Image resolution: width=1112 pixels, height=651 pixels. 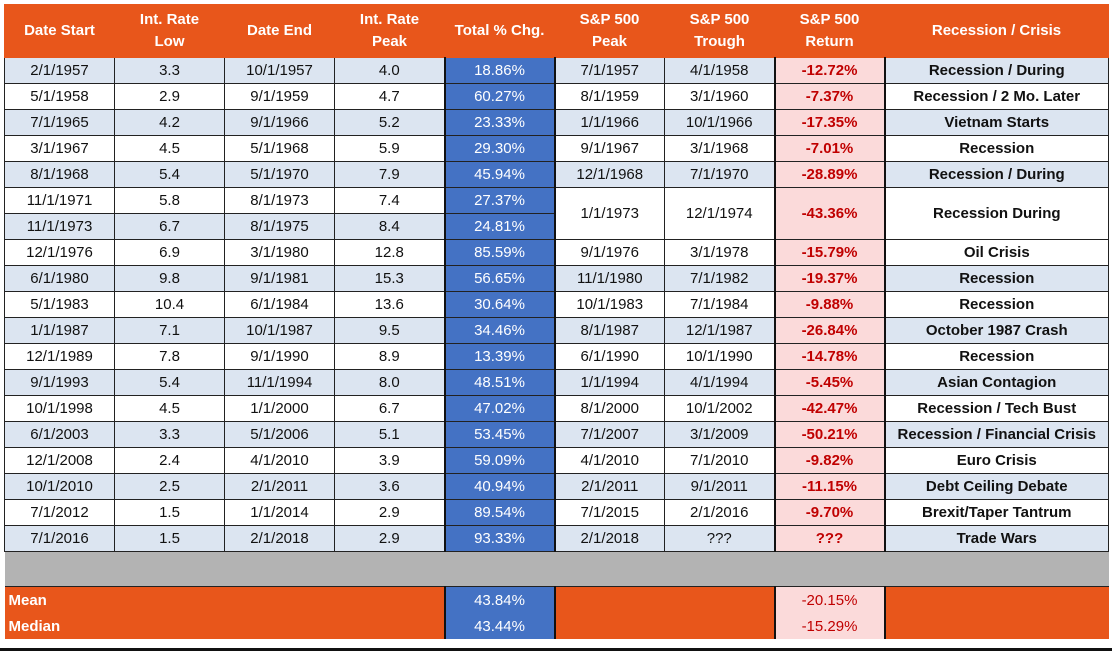 I want to click on int-rate-peak-cell: 13.6, so click(x=389, y=304).